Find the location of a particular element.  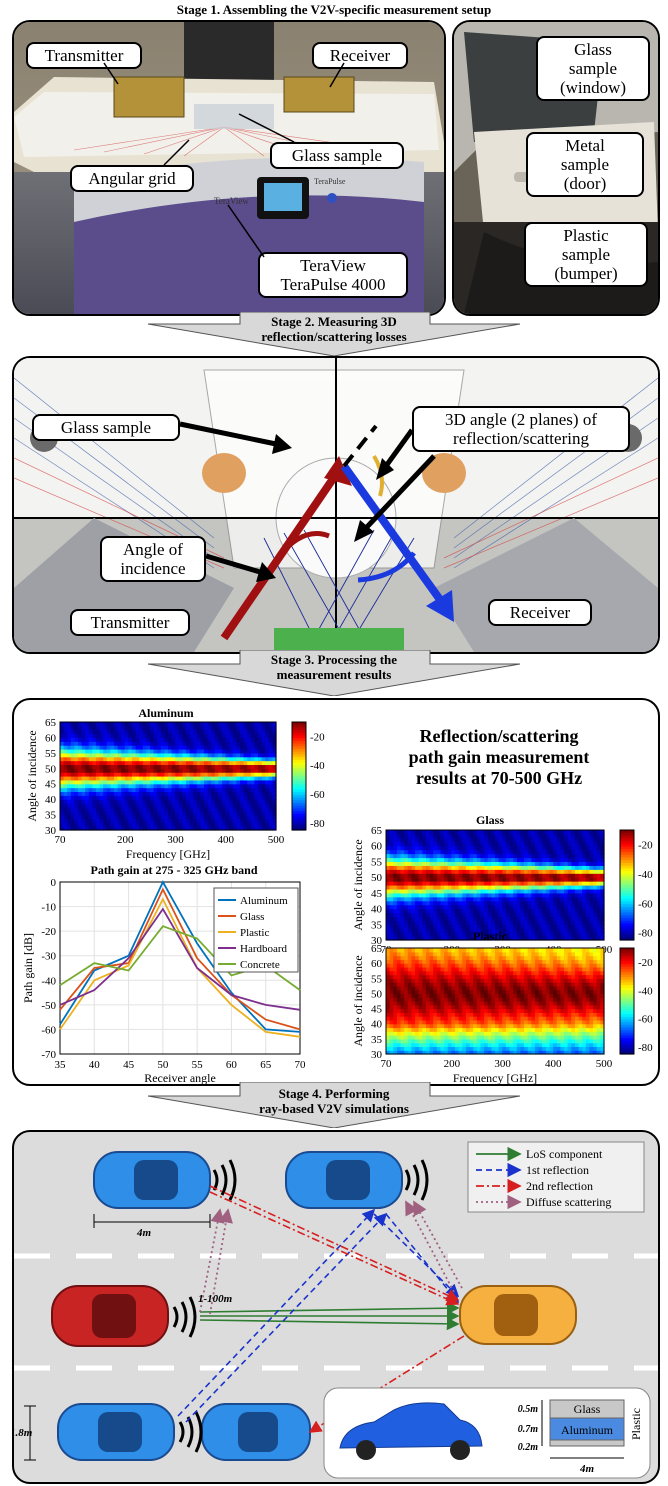

colorbar-frame is located at coordinates (299, 776).